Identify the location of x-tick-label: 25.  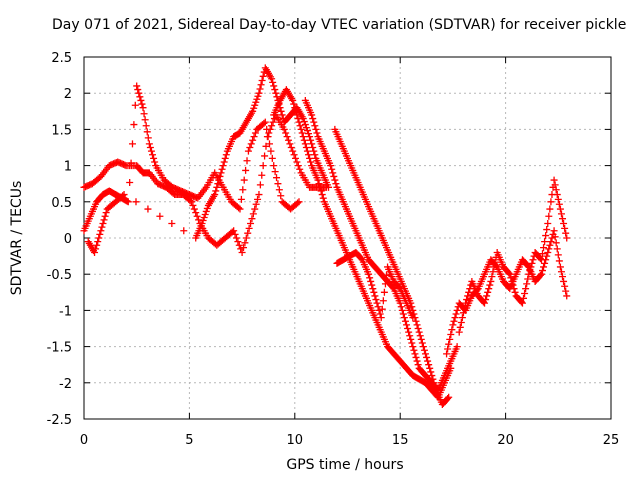
(611, 440).